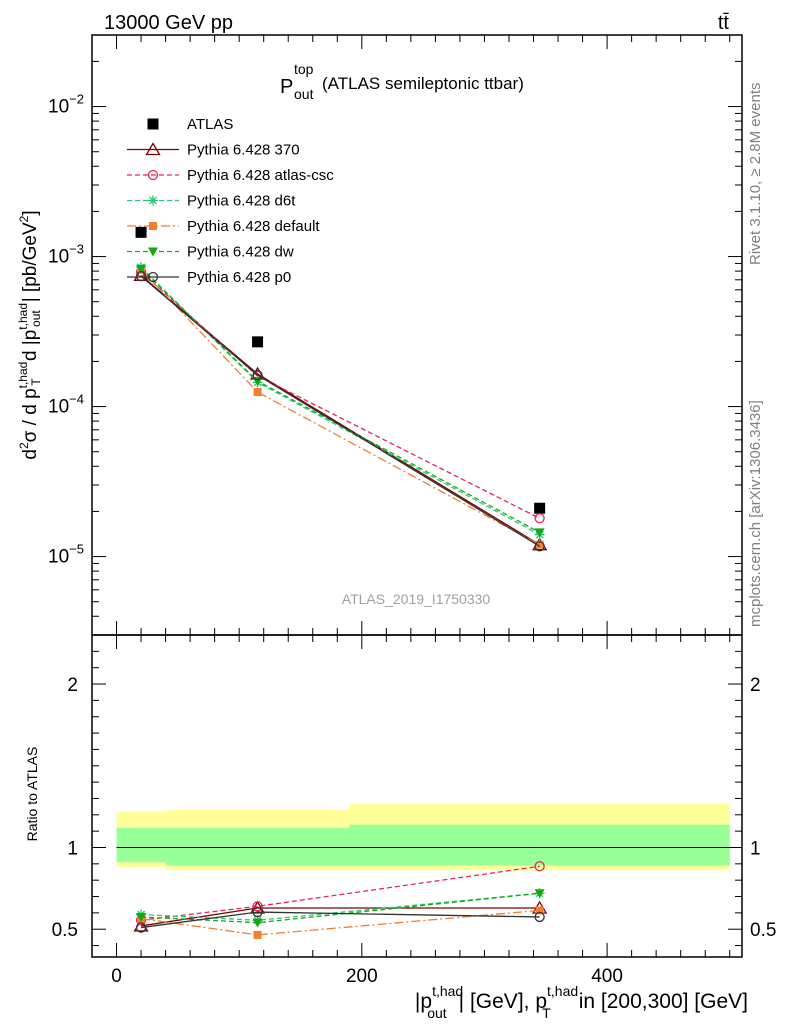 The width and height of the screenshot is (786, 1024). Describe the element at coordinates (153, 175) in the screenshot. I see `legend-marker-pythia-6-428-atlas-csc` at that location.